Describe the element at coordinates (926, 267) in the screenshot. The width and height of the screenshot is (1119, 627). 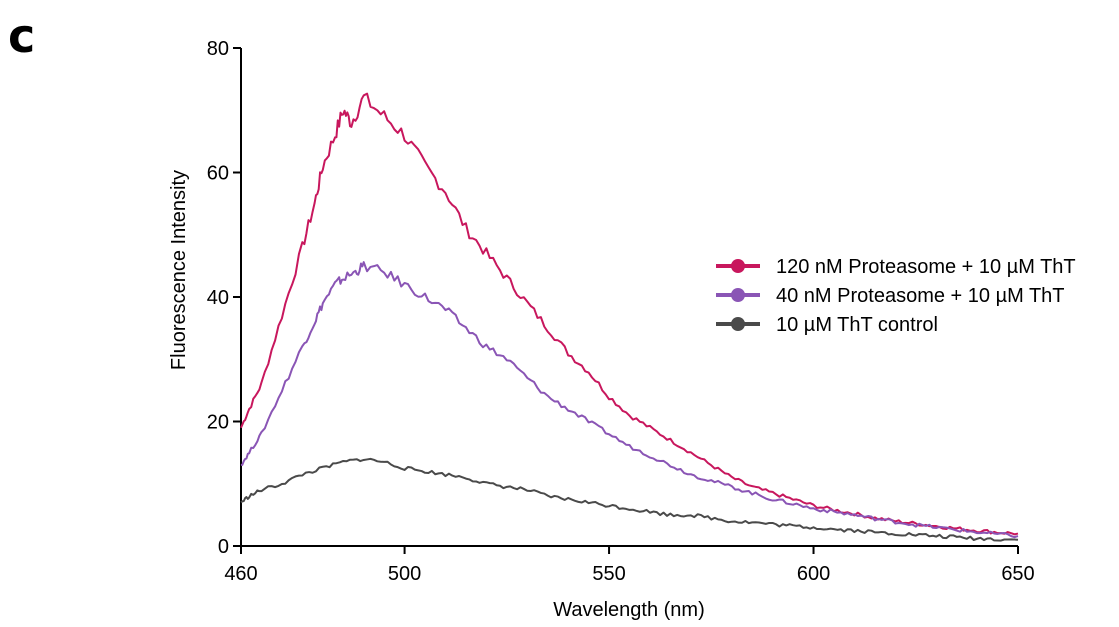
I see `legend-label: 120 nM Proteasome + 10 µM ThT` at that location.